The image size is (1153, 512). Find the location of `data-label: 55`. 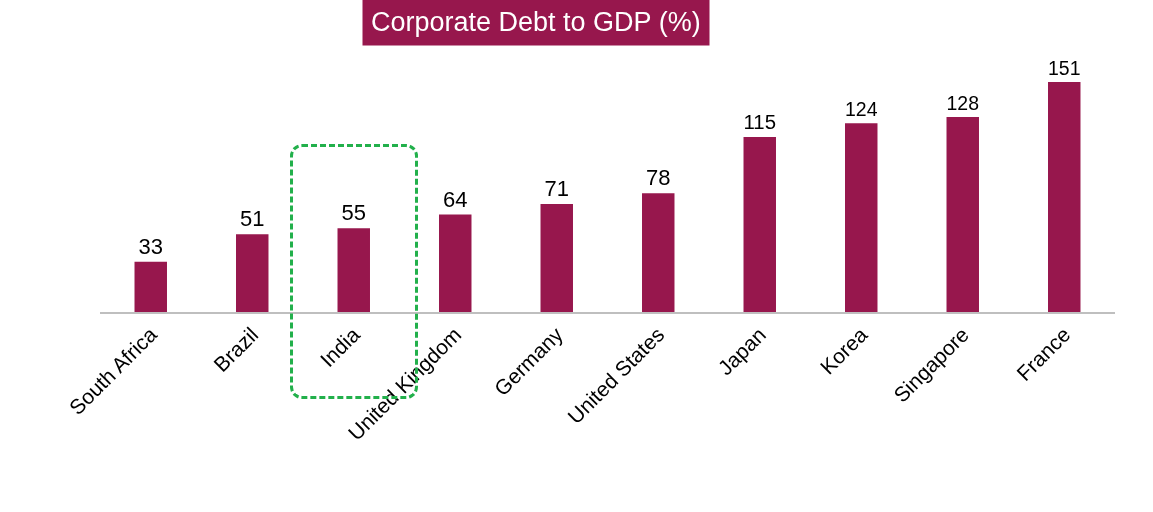

data-label: 55 is located at coordinates (353, 213).